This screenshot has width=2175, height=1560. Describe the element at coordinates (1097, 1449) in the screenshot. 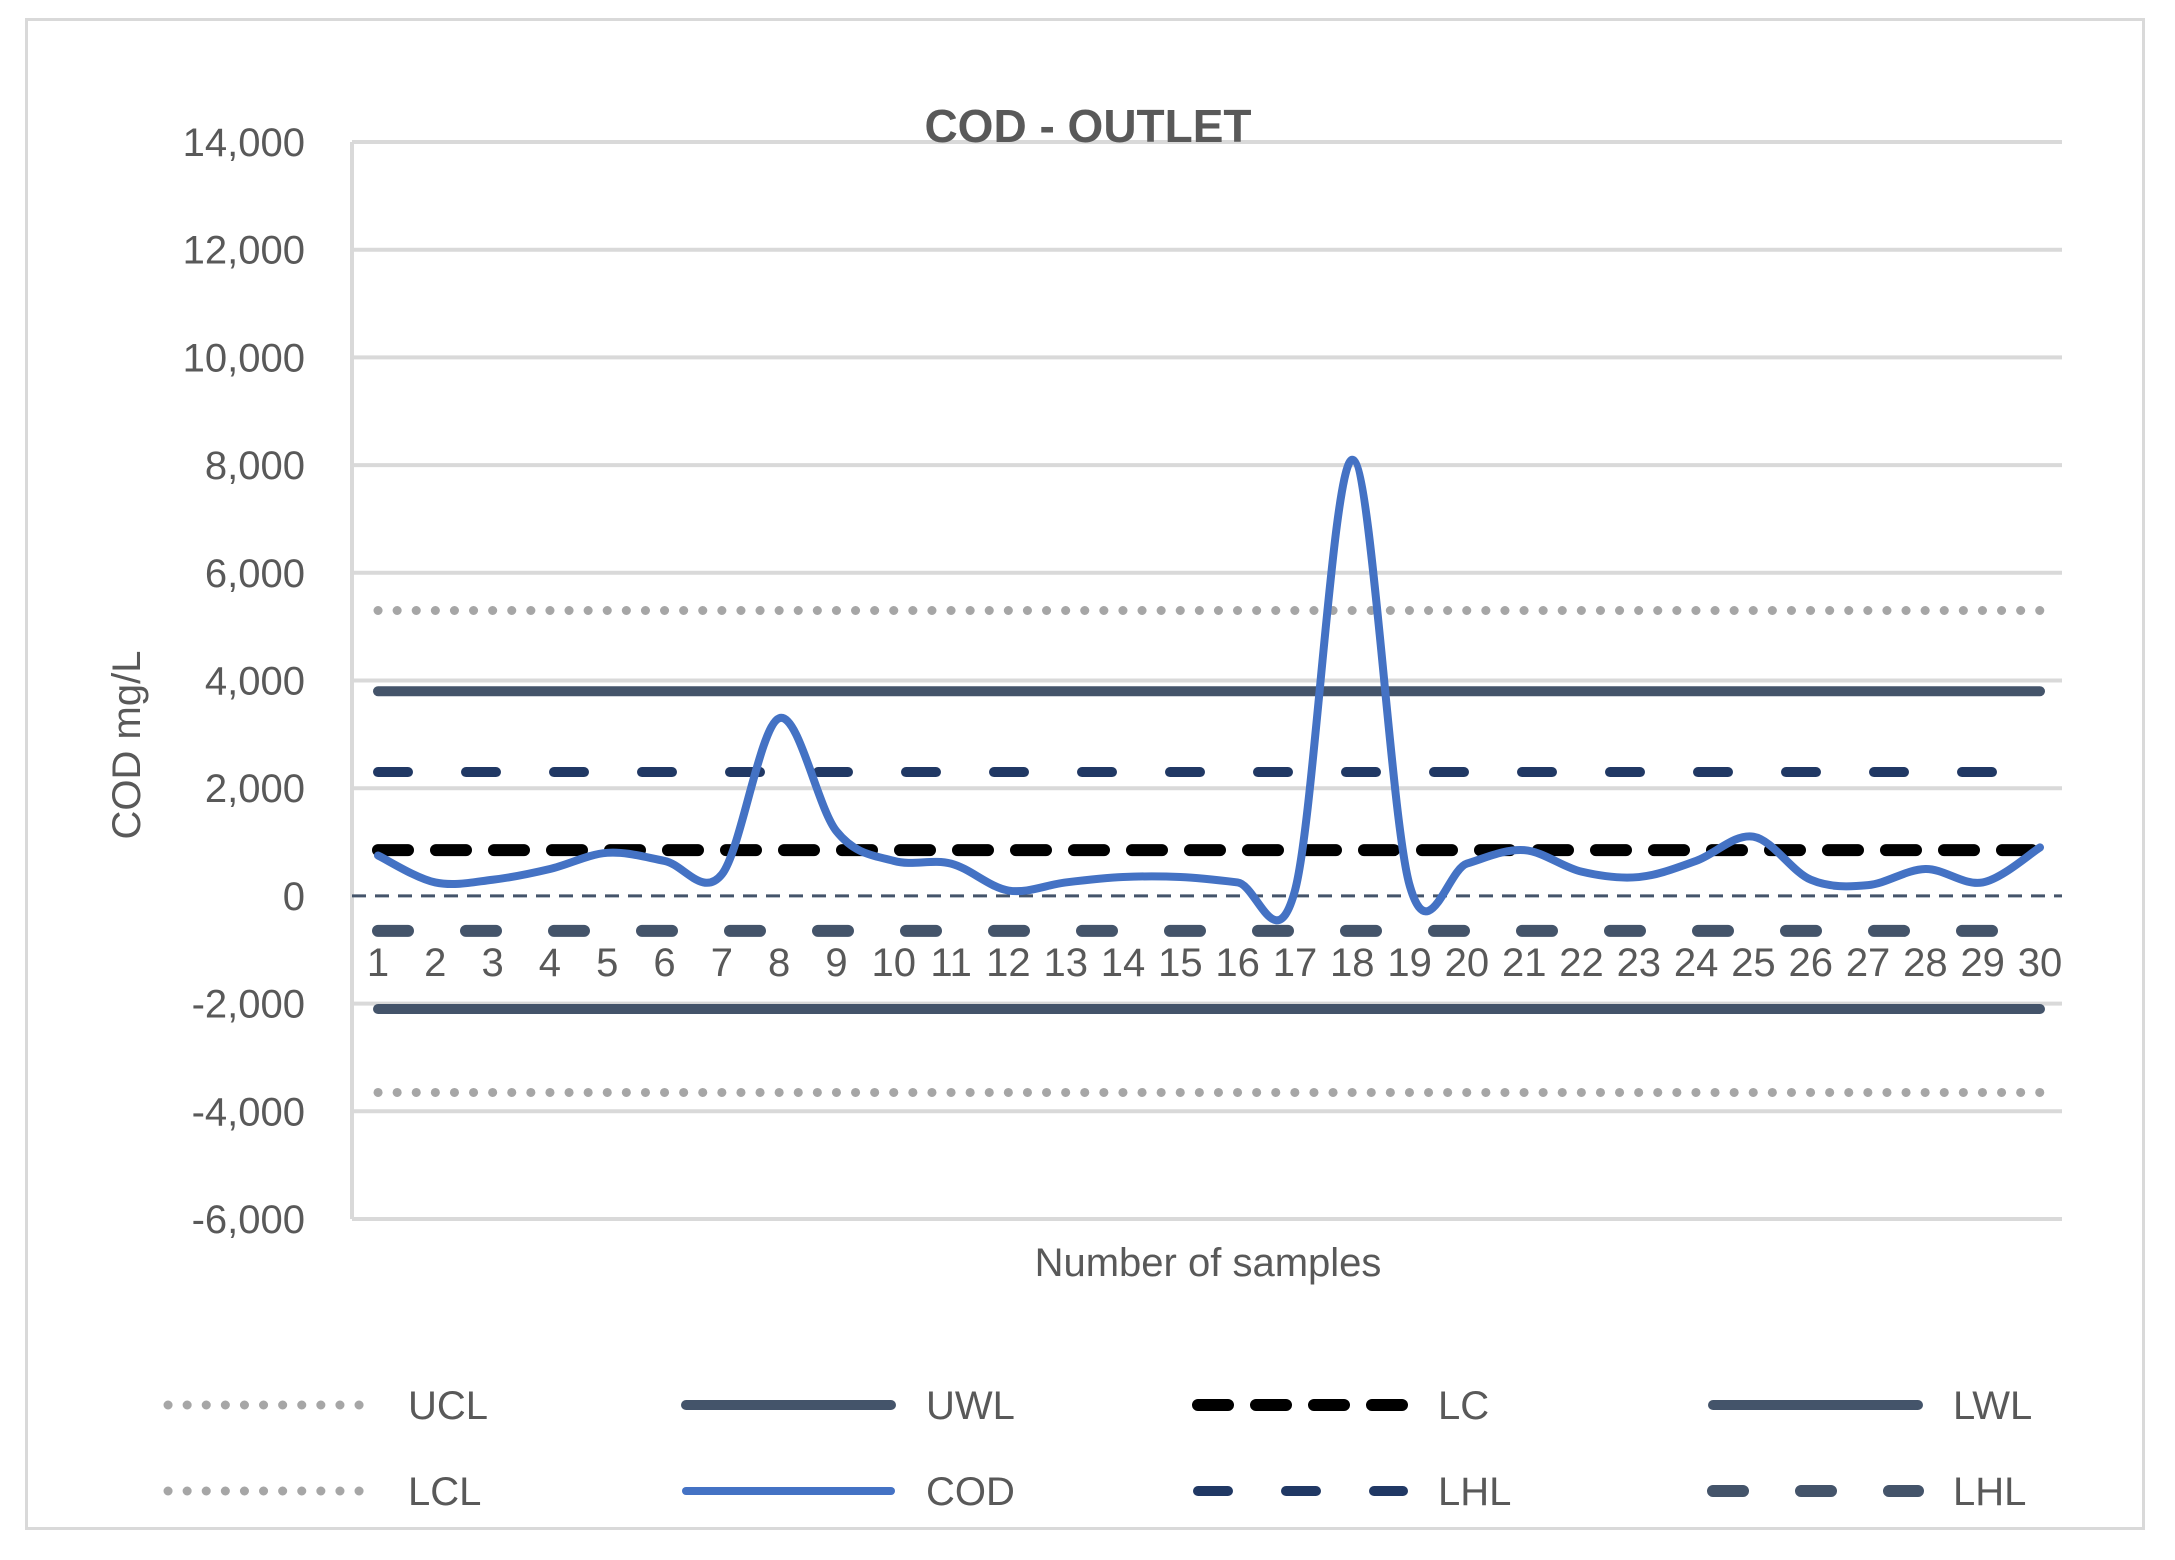

I see `legend: UCL UWL LC LWL LCL COD LHL LHL` at that location.